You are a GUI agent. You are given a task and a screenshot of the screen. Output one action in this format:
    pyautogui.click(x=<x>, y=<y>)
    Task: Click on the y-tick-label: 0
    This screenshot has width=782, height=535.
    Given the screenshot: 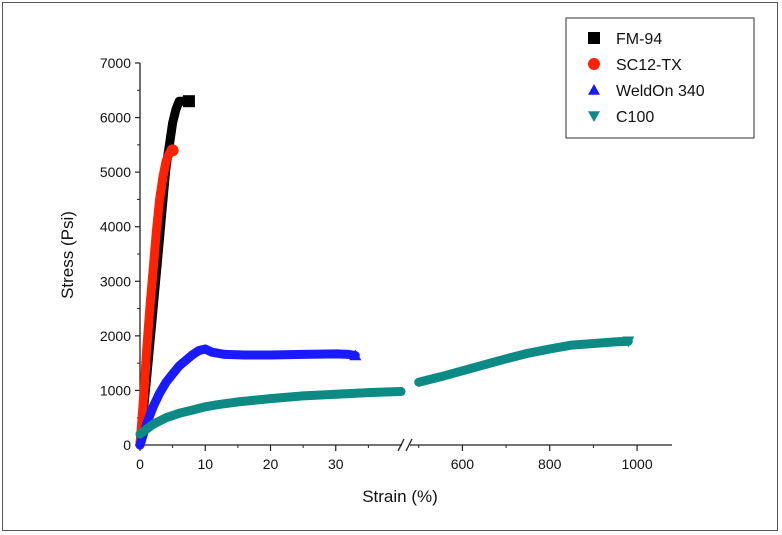 What is the action you would take?
    pyautogui.click(x=127, y=445)
    